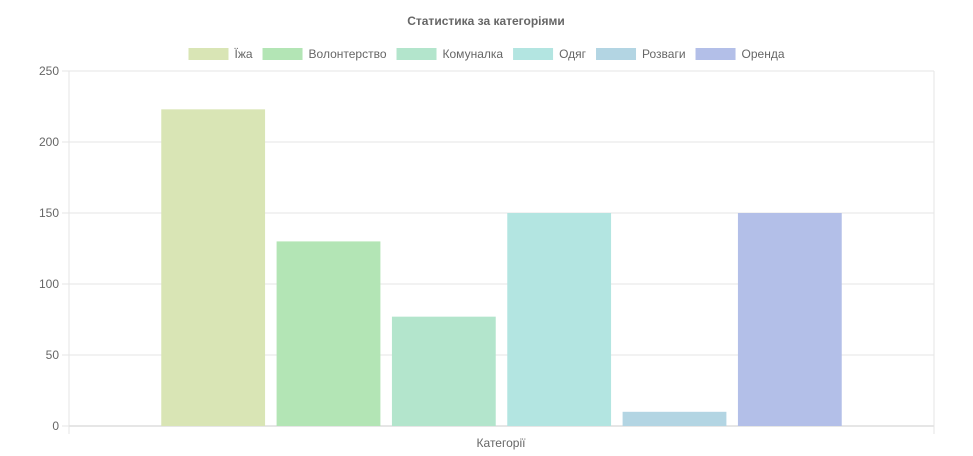 The image size is (973, 456). What do you see at coordinates (486, 21) in the screenshot?
I see `chart-title: Статистика за категоріями` at bounding box center [486, 21].